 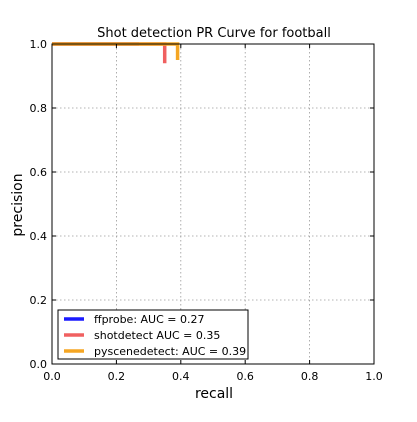 I want to click on y-tick-label: 0.8, so click(x=39, y=108).